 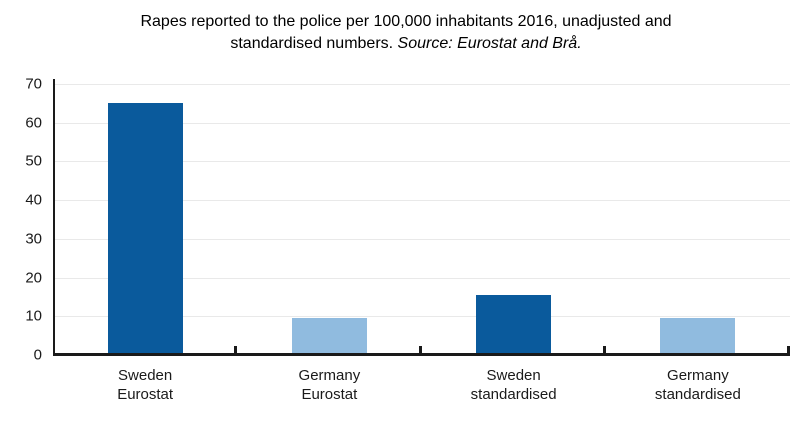 I want to click on y-tick-label-30: 30, so click(x=33, y=239).